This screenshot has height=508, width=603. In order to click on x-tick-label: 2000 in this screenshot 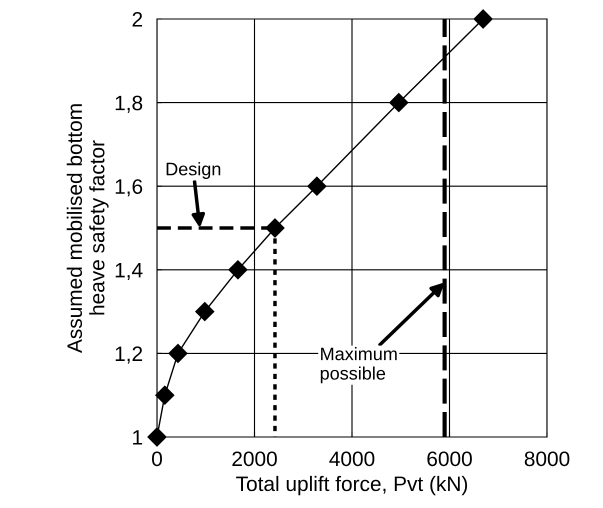, I will do `click(254, 458)`.